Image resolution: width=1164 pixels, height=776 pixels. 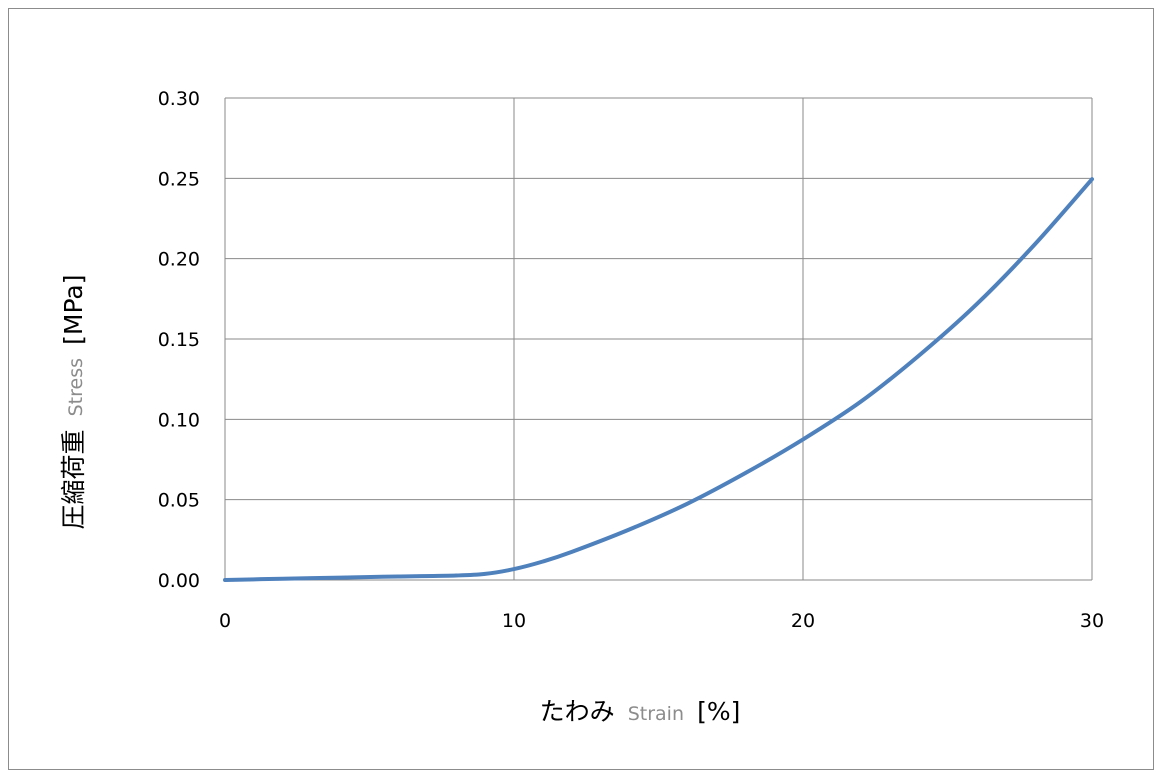 I want to click on y-tick-label: 0.00, so click(x=179, y=581).